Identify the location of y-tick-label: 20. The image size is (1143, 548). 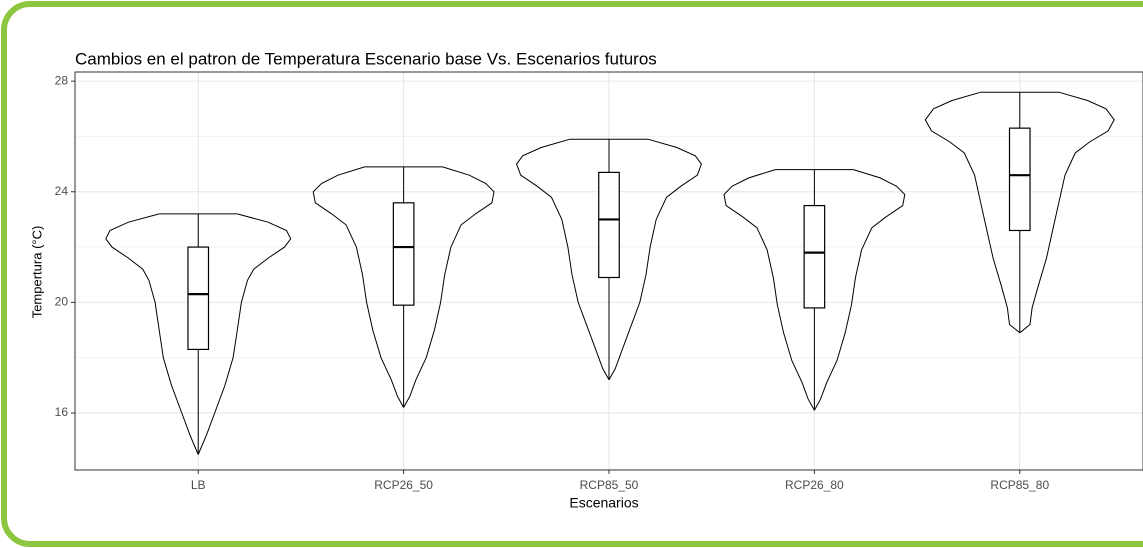
(62, 302).